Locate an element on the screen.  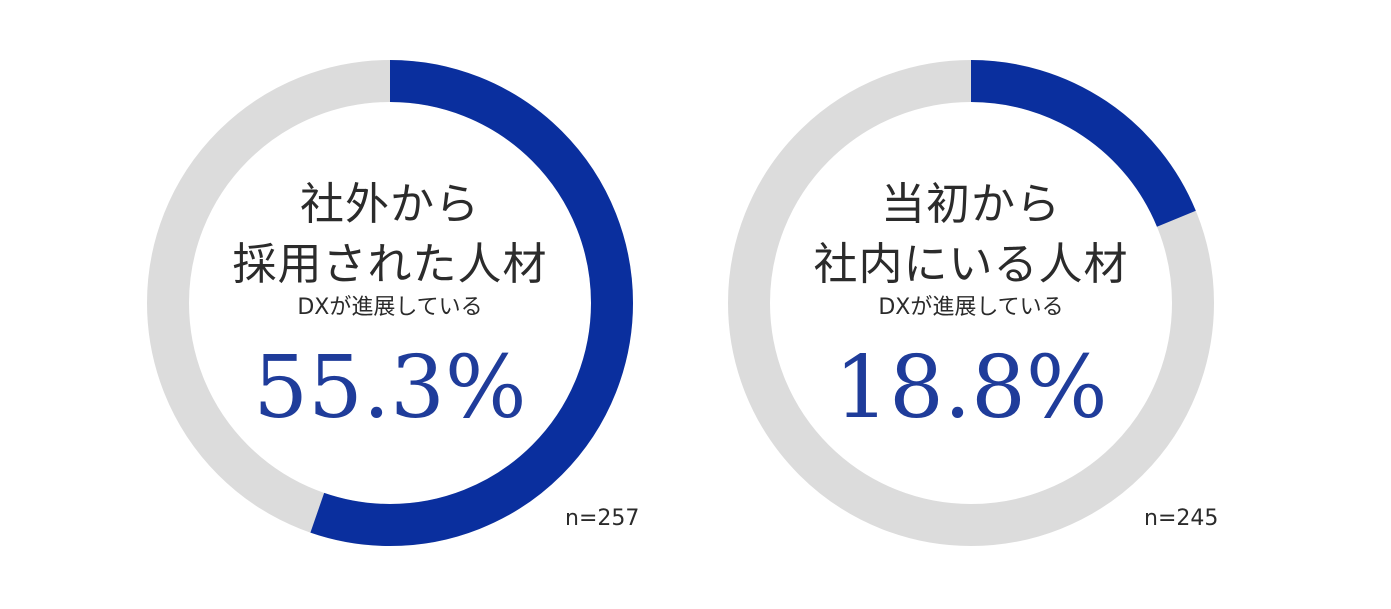
chart-title-line-2: 社内にいる人材 is located at coordinates (971, 264).